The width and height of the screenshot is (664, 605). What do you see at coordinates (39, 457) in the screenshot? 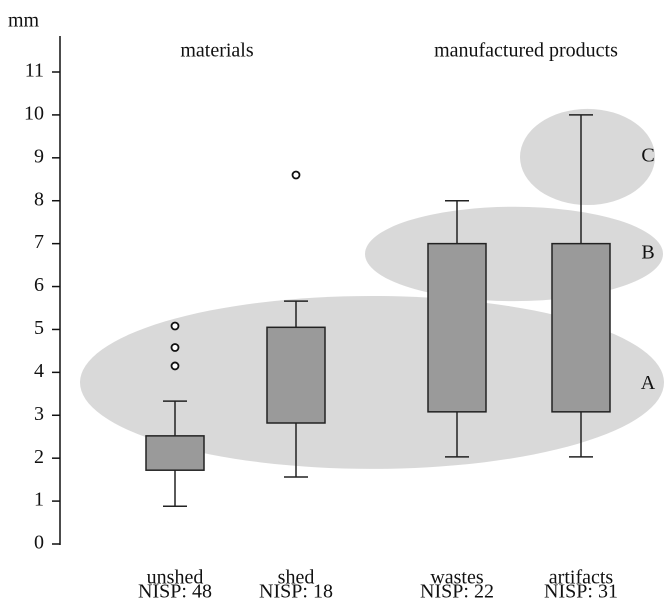
I see `y-tick-label: 2` at bounding box center [39, 457].